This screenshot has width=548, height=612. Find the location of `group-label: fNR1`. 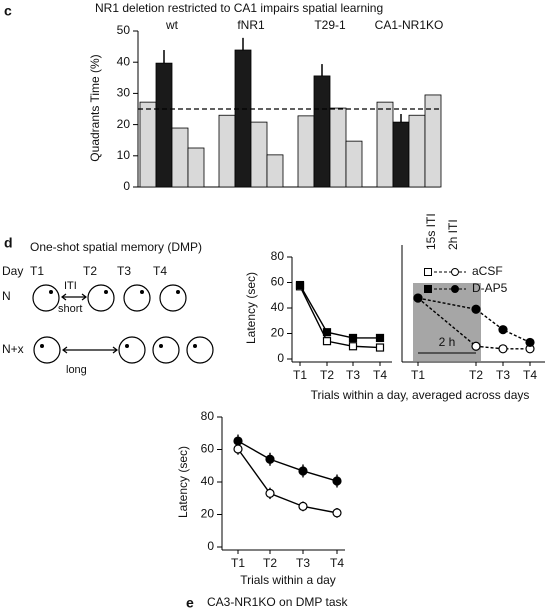

group-label: fNR1 is located at coordinates (251, 25).